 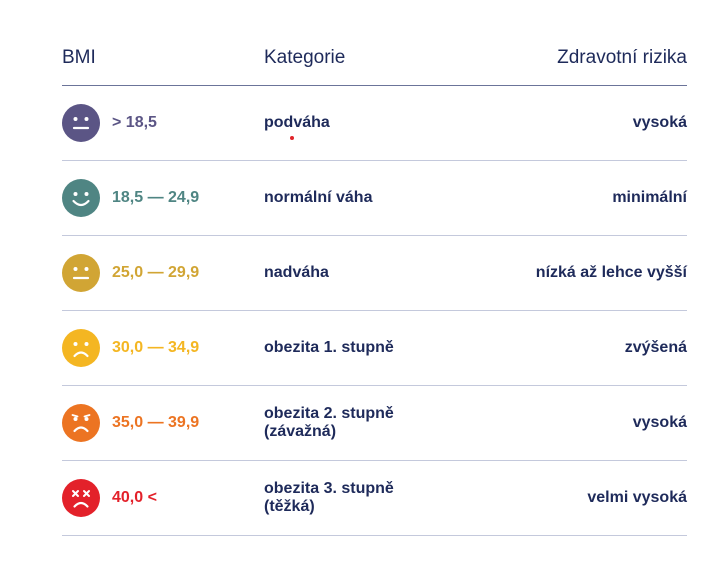 I want to click on smiling-face-icon, so click(x=81, y=198).